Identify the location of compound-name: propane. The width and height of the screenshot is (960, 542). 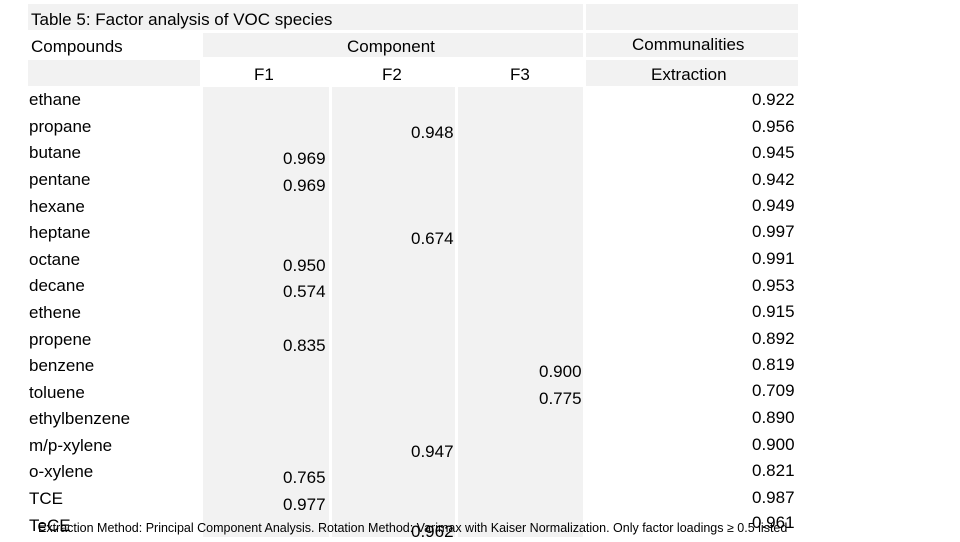
(60, 126).